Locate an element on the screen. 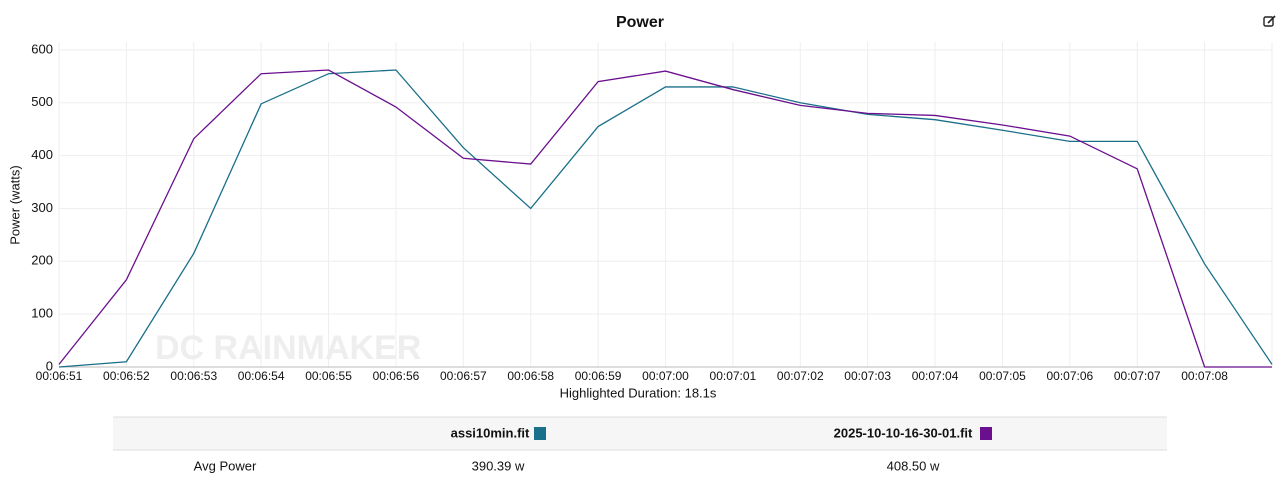  table-header-cell: 2025-10-10-16-30-01.fit is located at coordinates (903, 432).